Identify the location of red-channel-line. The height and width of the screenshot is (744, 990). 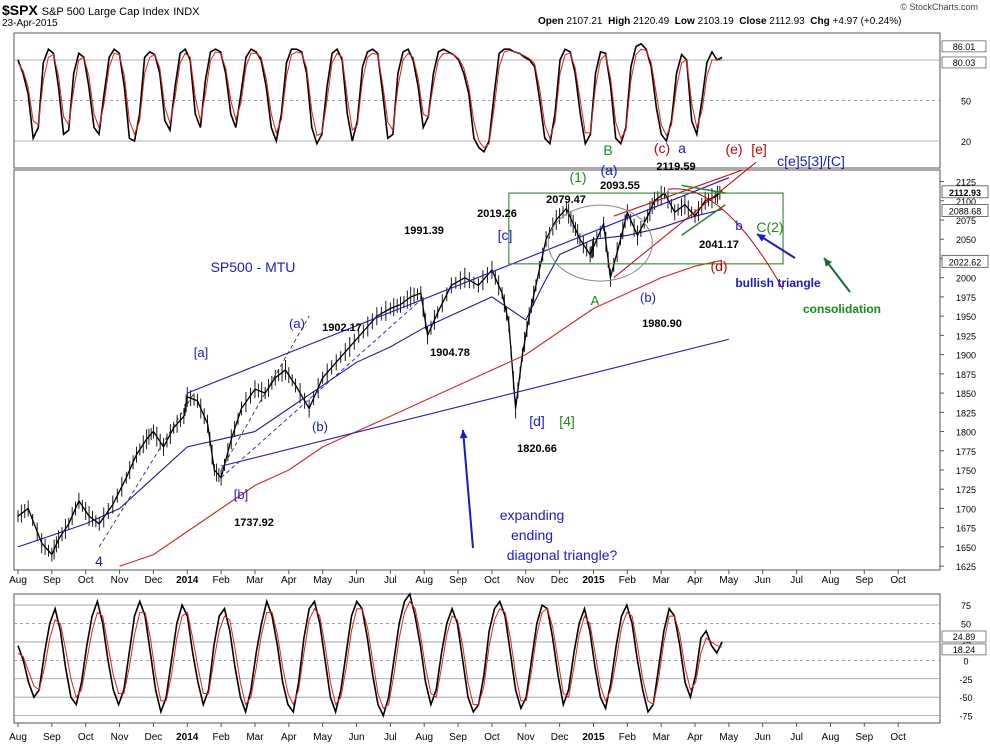
(685, 220).